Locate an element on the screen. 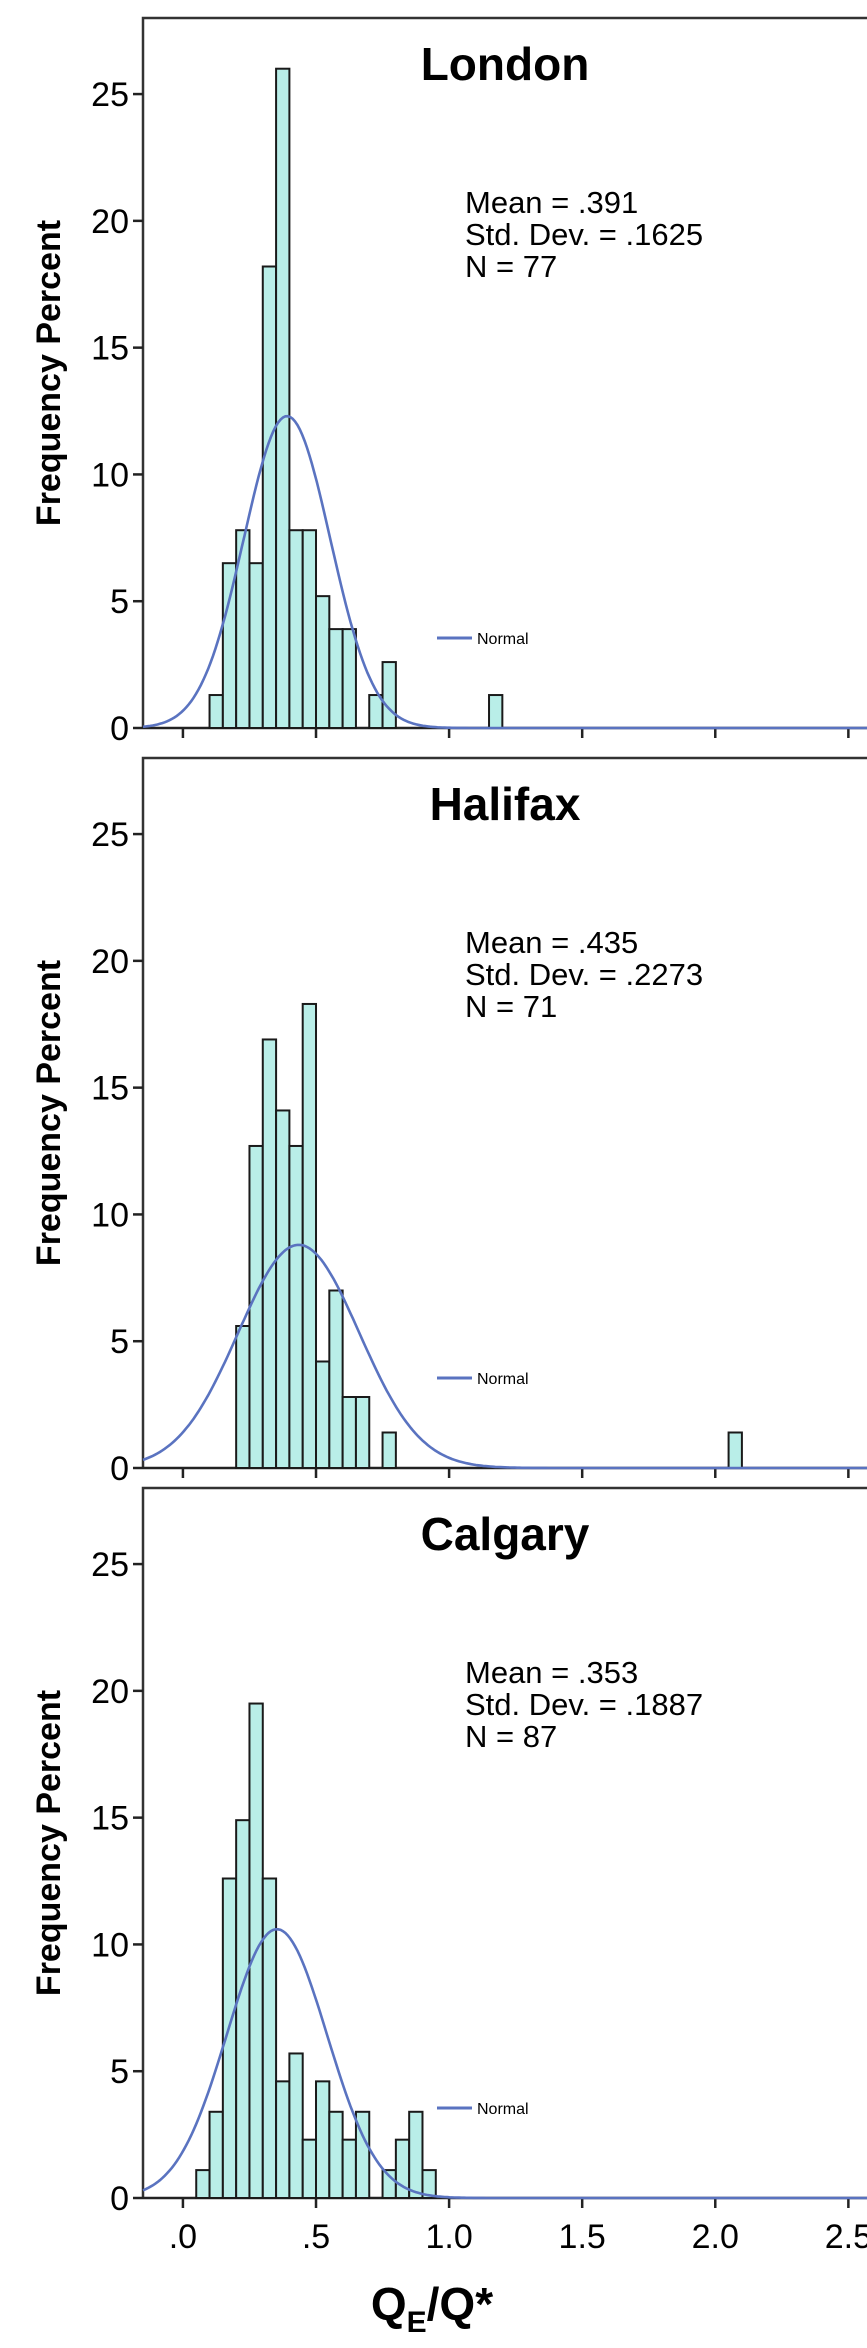 Image resolution: width=867 pixels, height=2348 pixels. stats-line: Std. Dev. = .1887 is located at coordinates (584, 1704).